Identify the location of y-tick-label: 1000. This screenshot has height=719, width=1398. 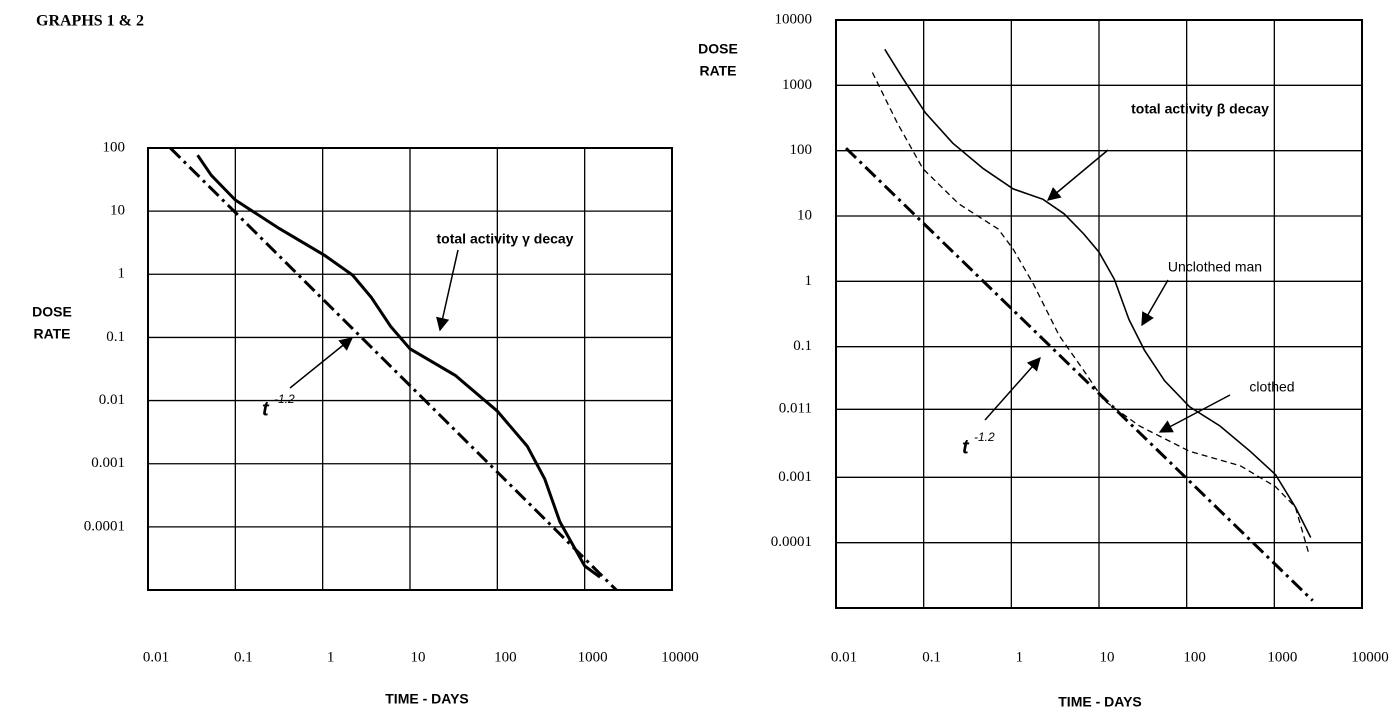
(797, 85).